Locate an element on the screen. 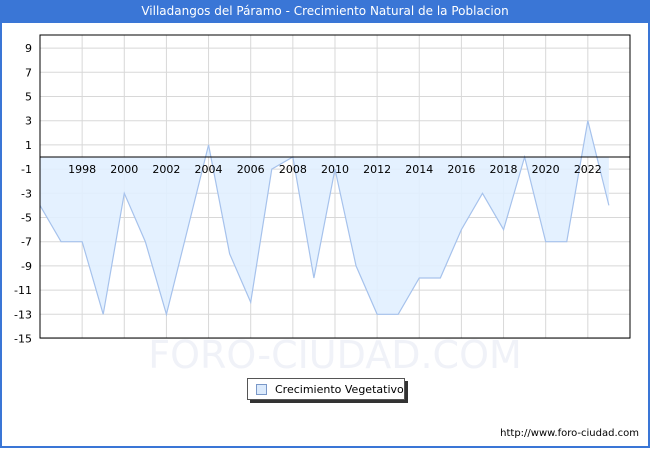  y-tick-label: -3 is located at coordinates (26, 193).